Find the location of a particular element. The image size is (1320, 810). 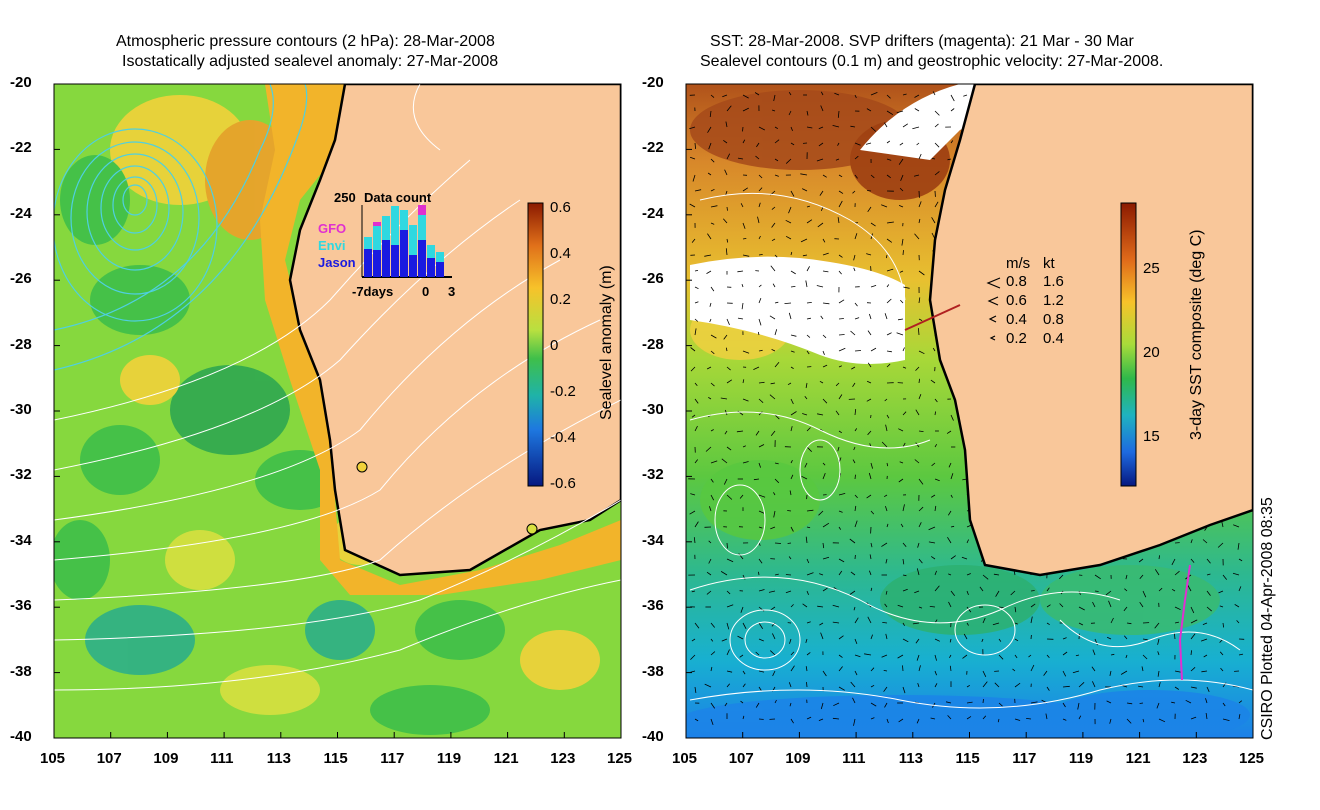

australia-land-right is located at coordinates (1090, 330).